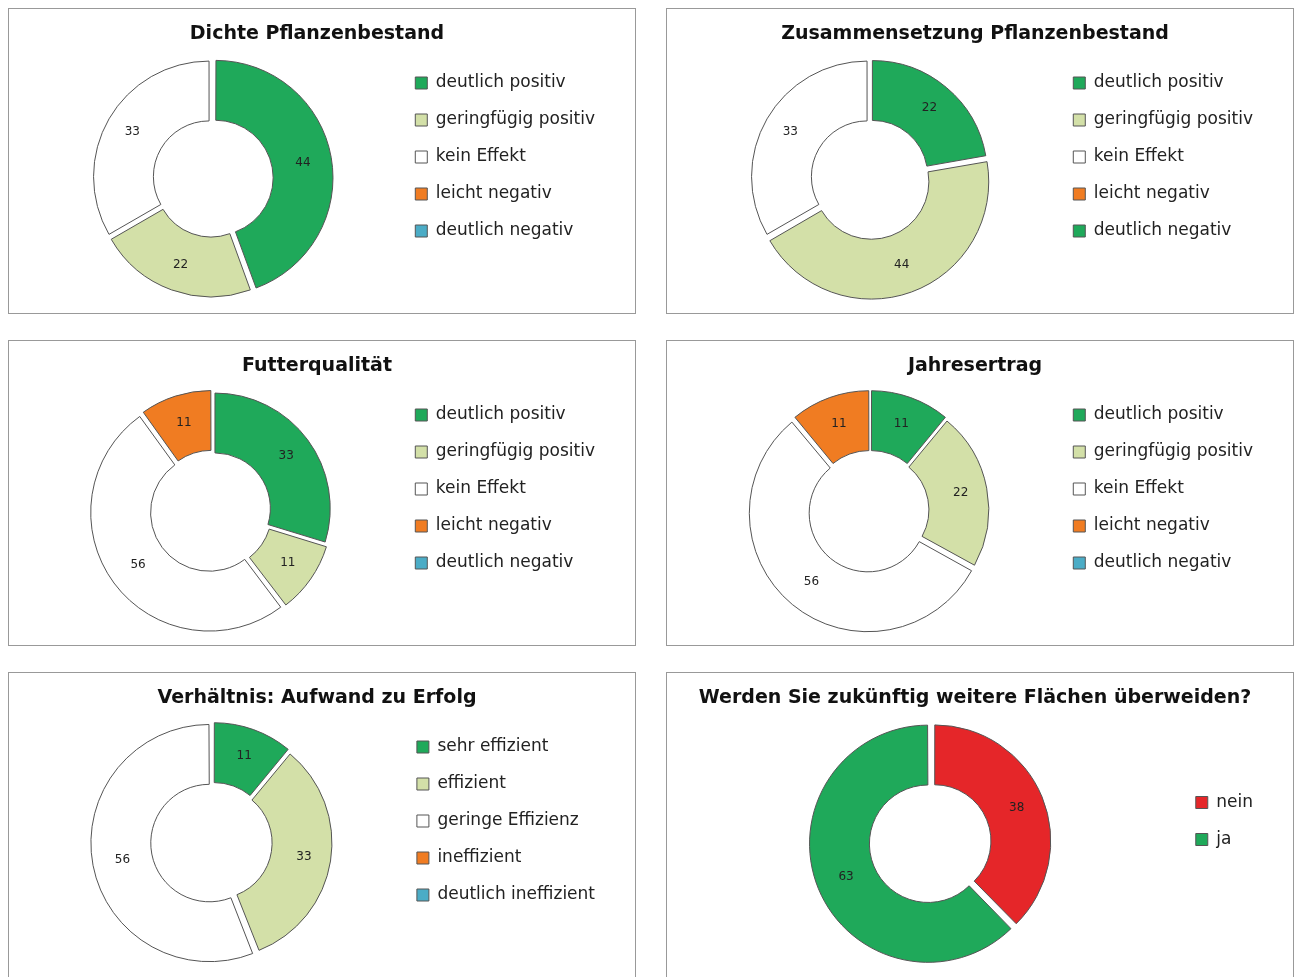 This screenshot has height=977, width=1295. I want to click on legend-label: nein, so click(1234, 800).